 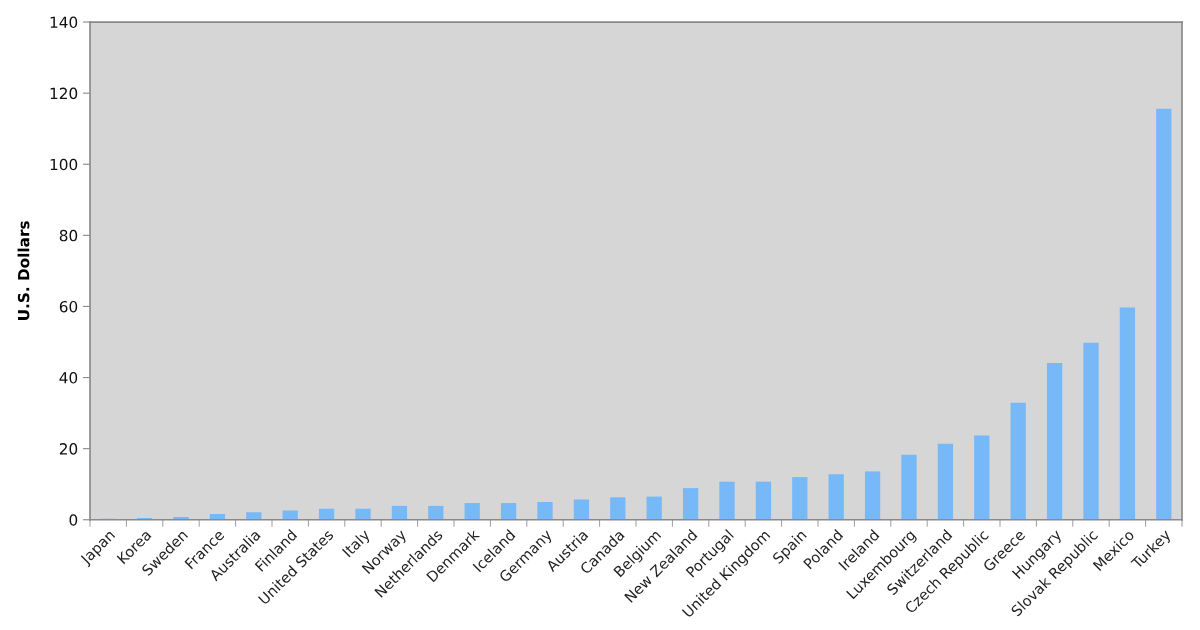 I want to click on y-tick-label: 100, so click(x=64, y=164).